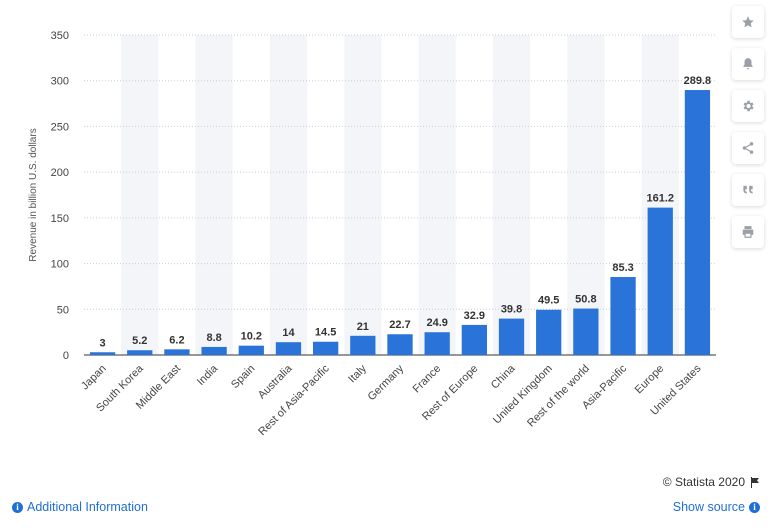 The image size is (776, 530). Describe the element at coordinates (208, 375) in the screenshot. I see `category-label: India` at that location.